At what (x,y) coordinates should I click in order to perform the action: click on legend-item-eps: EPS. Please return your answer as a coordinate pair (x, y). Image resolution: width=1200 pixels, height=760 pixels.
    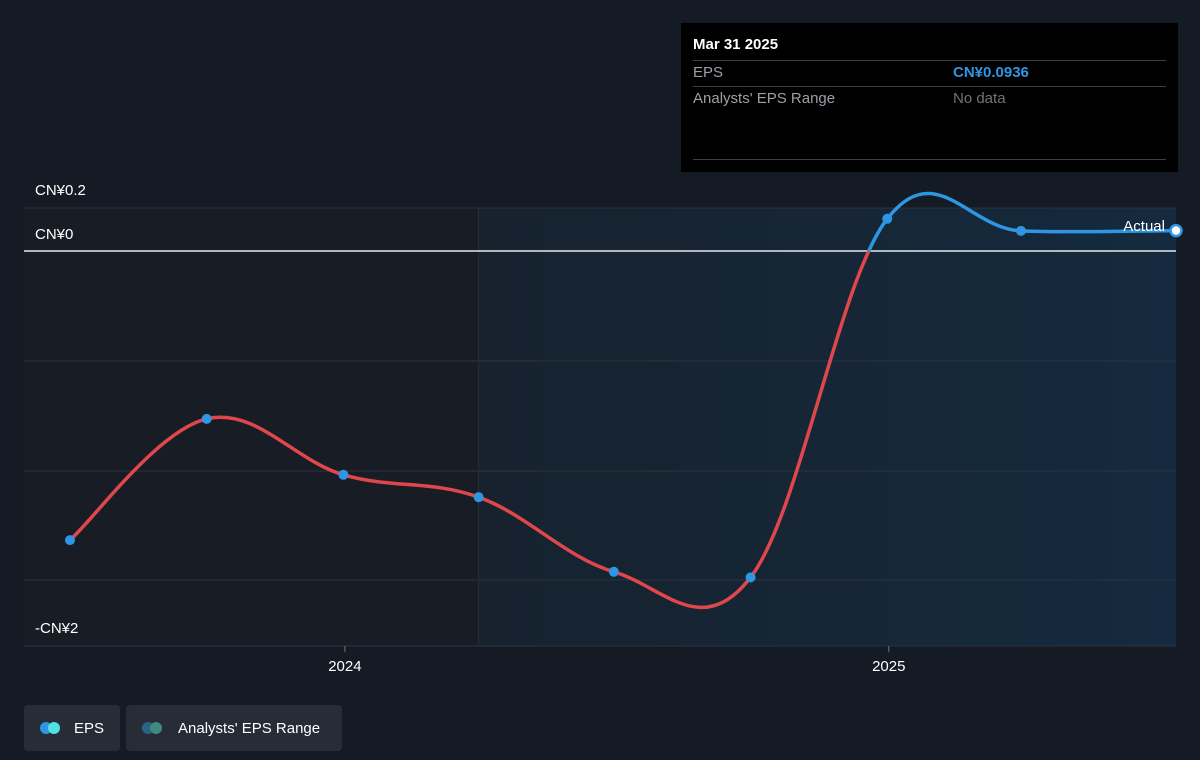
    Looking at the image, I should click on (72, 728).